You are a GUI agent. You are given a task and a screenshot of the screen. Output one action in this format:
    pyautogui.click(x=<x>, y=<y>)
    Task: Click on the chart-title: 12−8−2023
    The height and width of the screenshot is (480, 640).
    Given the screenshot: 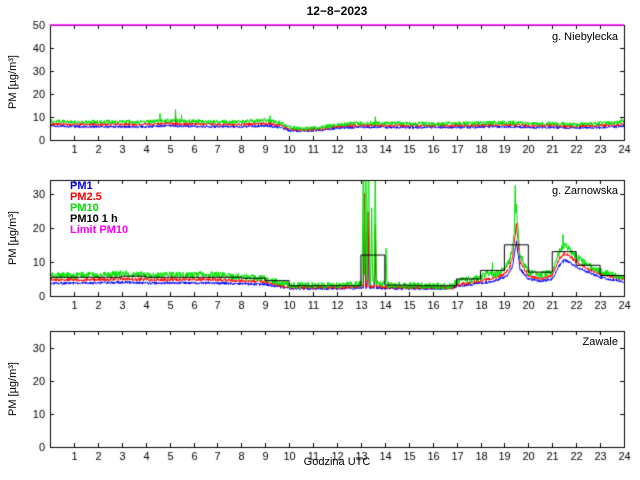 What is the action you would take?
    pyautogui.click(x=337, y=11)
    